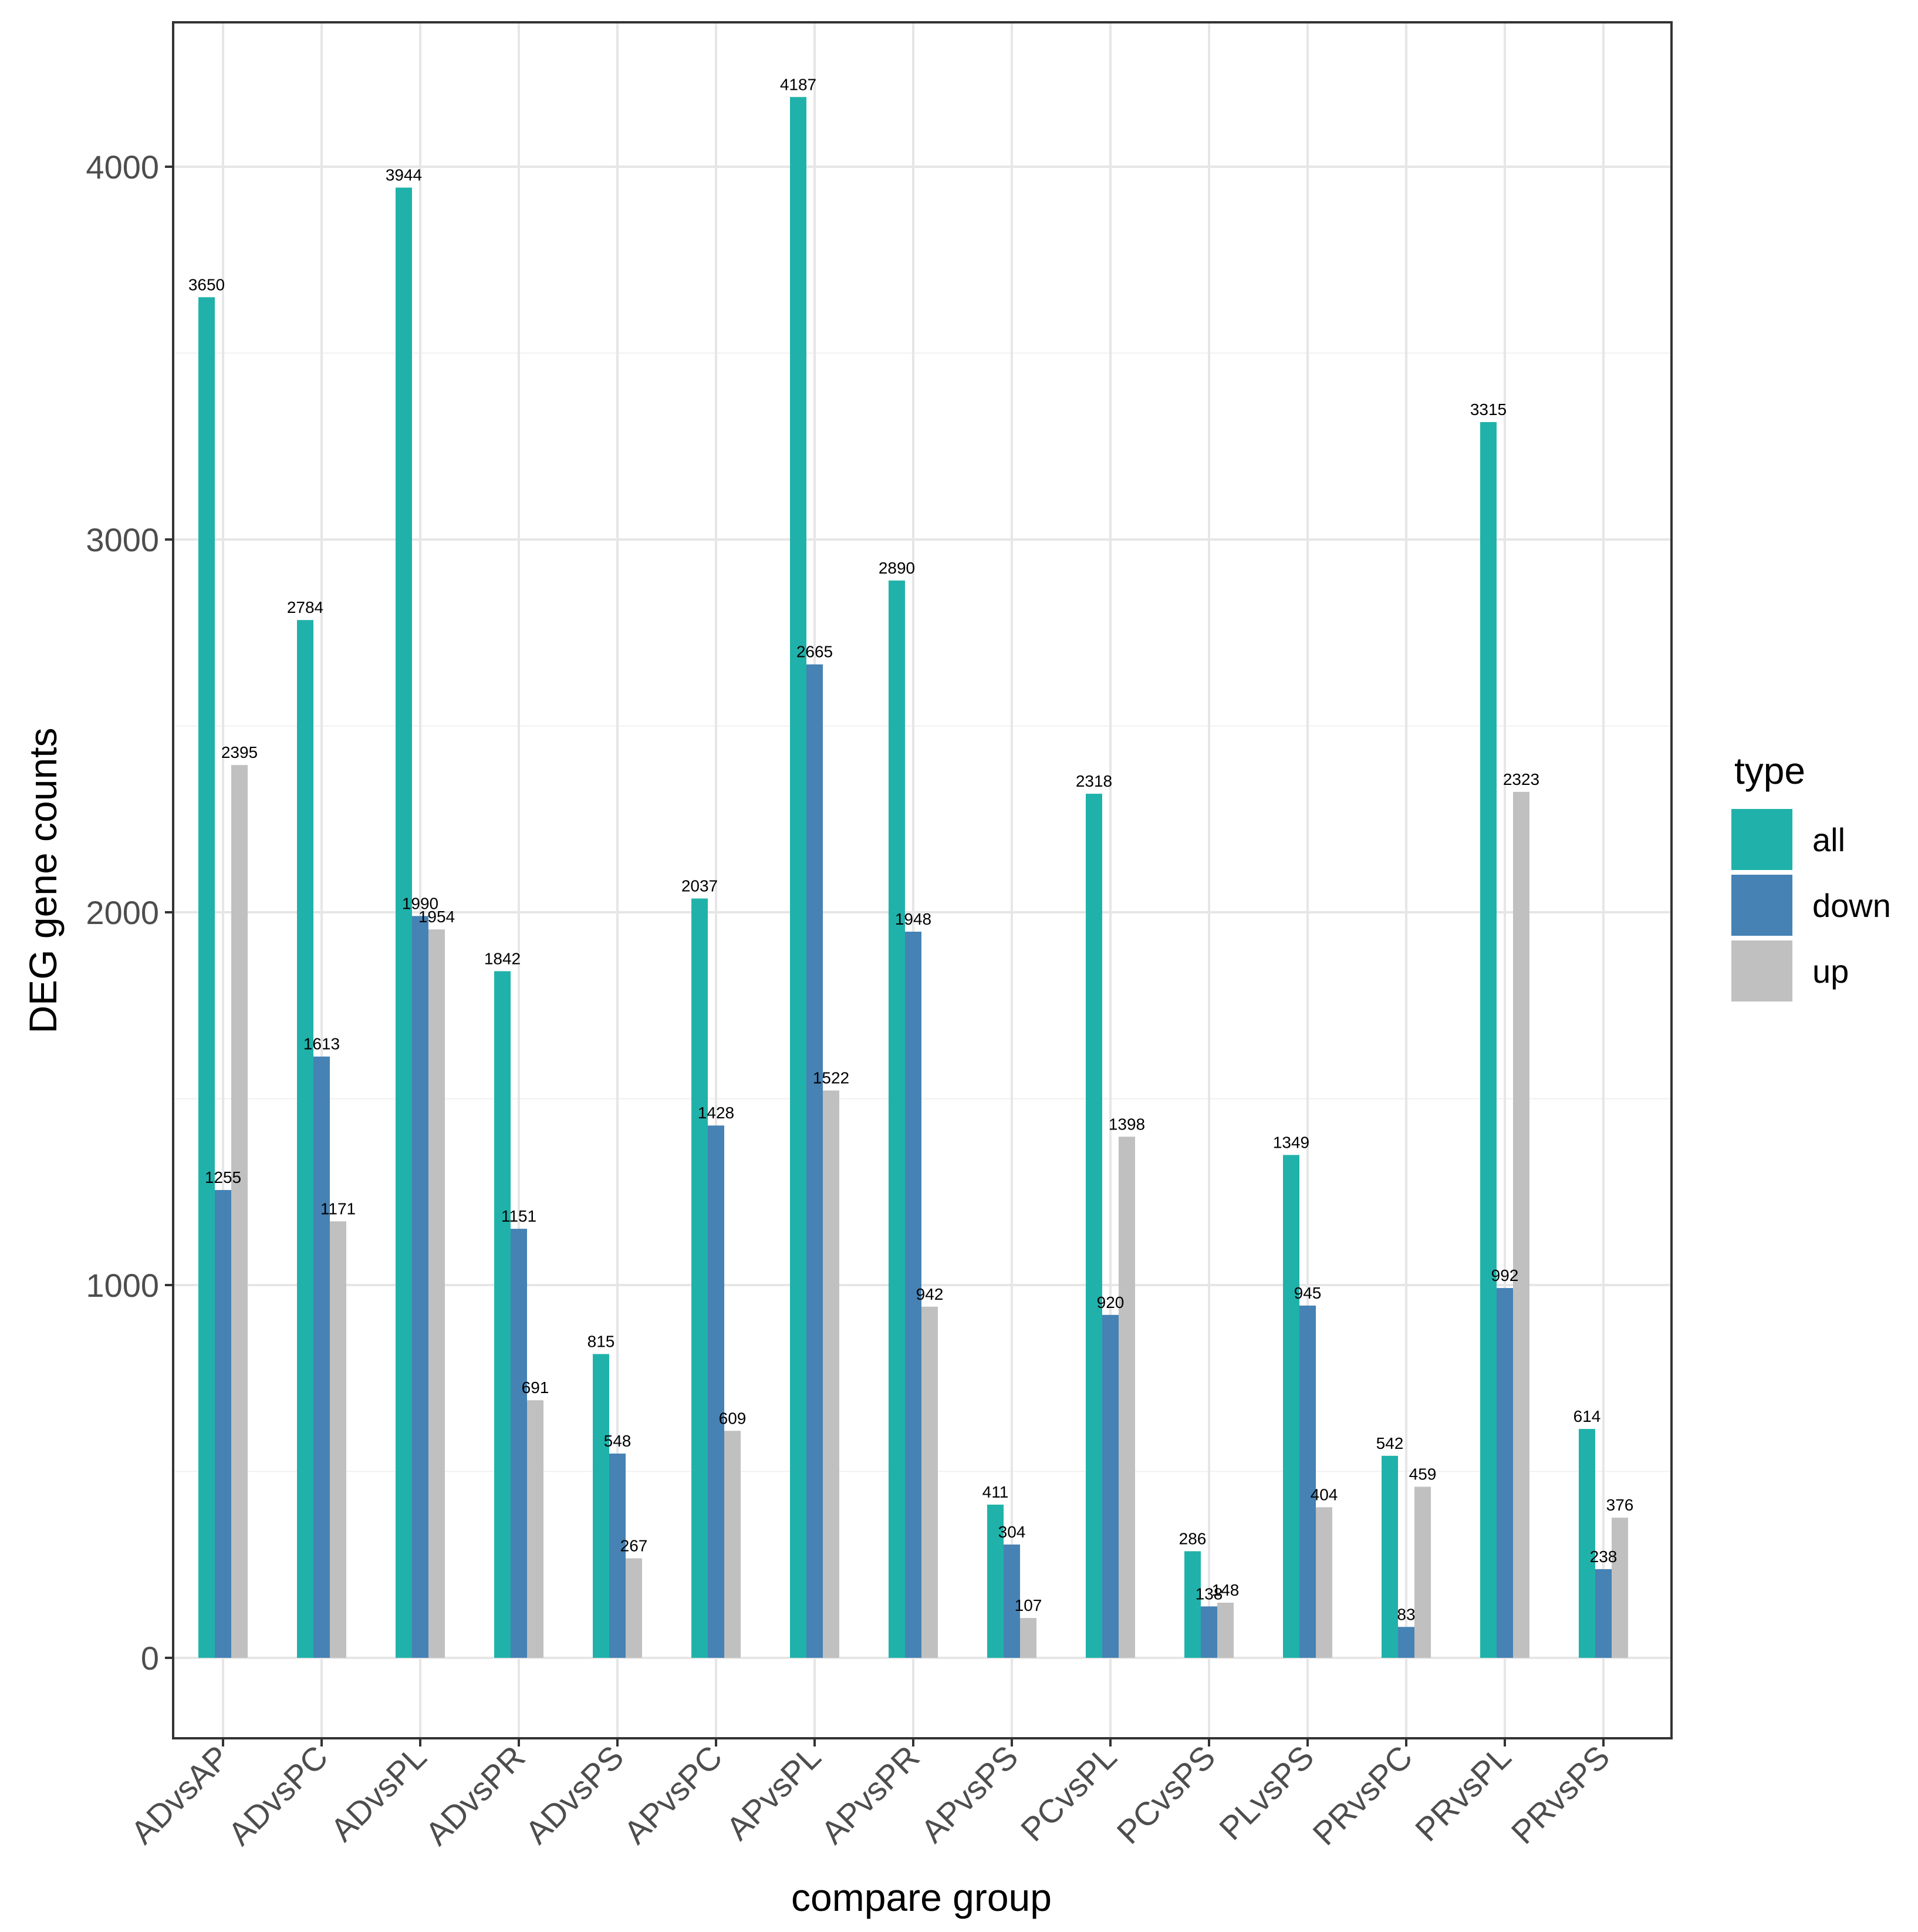 The width and height of the screenshot is (1918, 1932). What do you see at coordinates (535, 1387) in the screenshot?
I see `data-label-up-ADvsPR: 691` at bounding box center [535, 1387].